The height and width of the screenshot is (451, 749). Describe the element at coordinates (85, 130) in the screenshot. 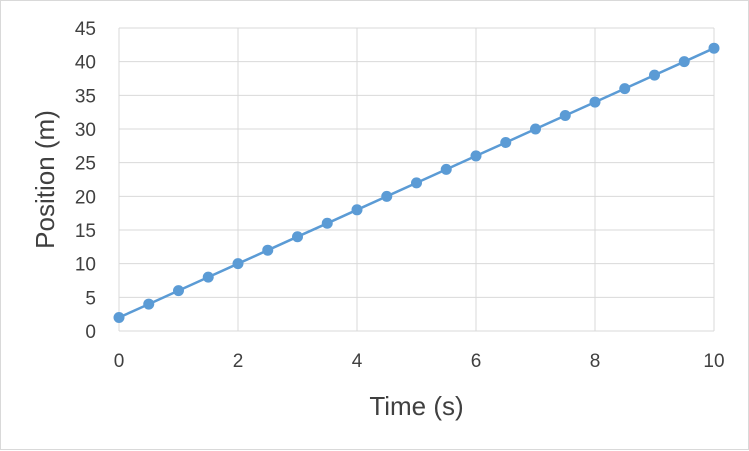

I see `y-tick-label: 30` at that location.